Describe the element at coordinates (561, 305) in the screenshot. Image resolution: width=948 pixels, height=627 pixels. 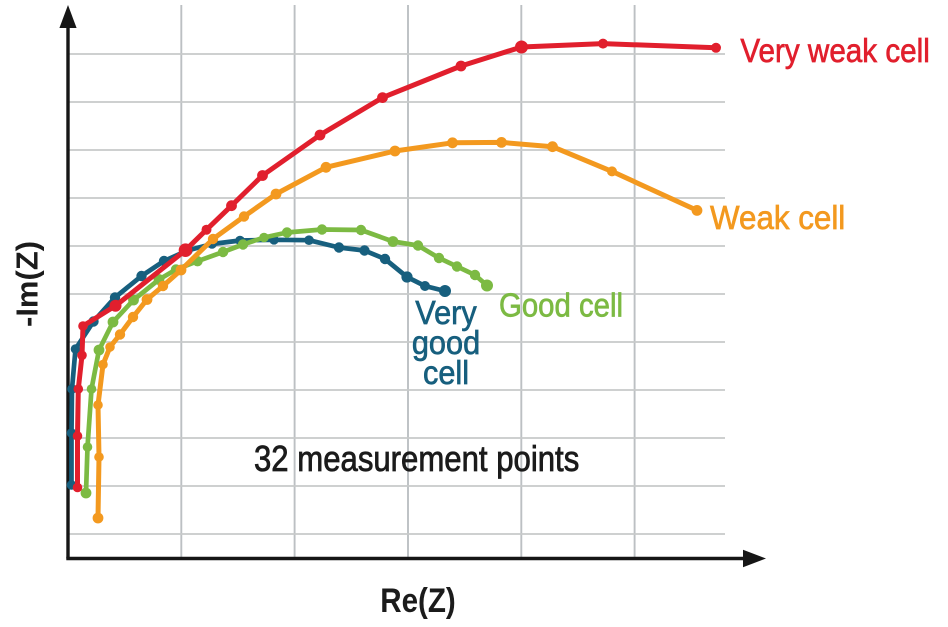
I see `svg-text: Good cell` at that location.